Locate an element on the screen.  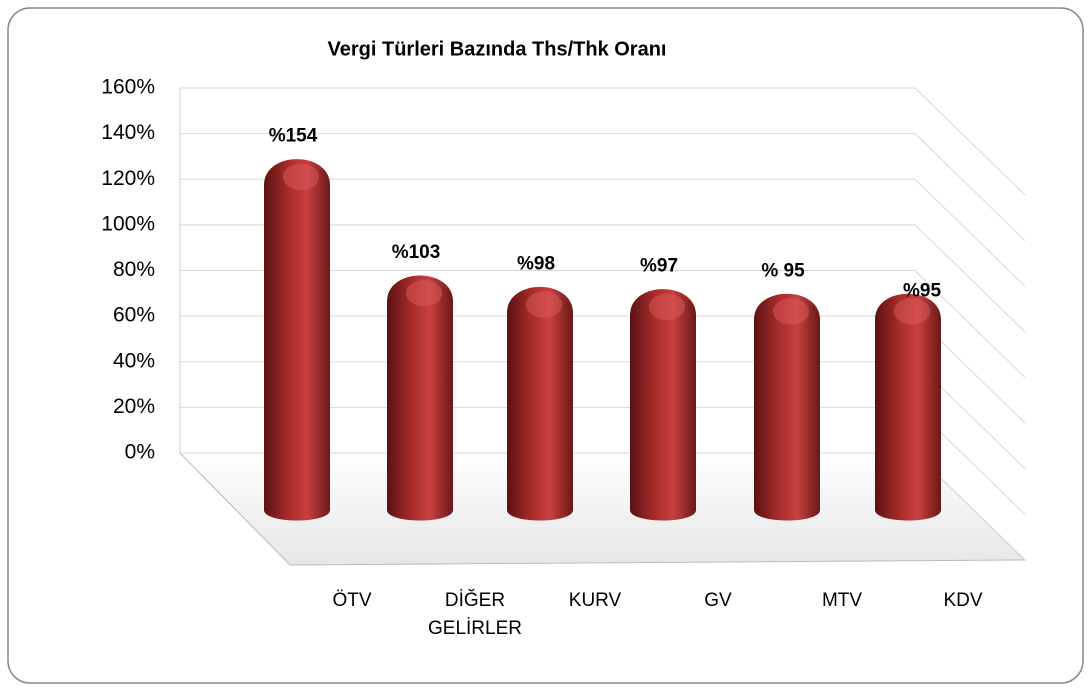
y-tick-label: 40% is located at coordinates (134, 360).